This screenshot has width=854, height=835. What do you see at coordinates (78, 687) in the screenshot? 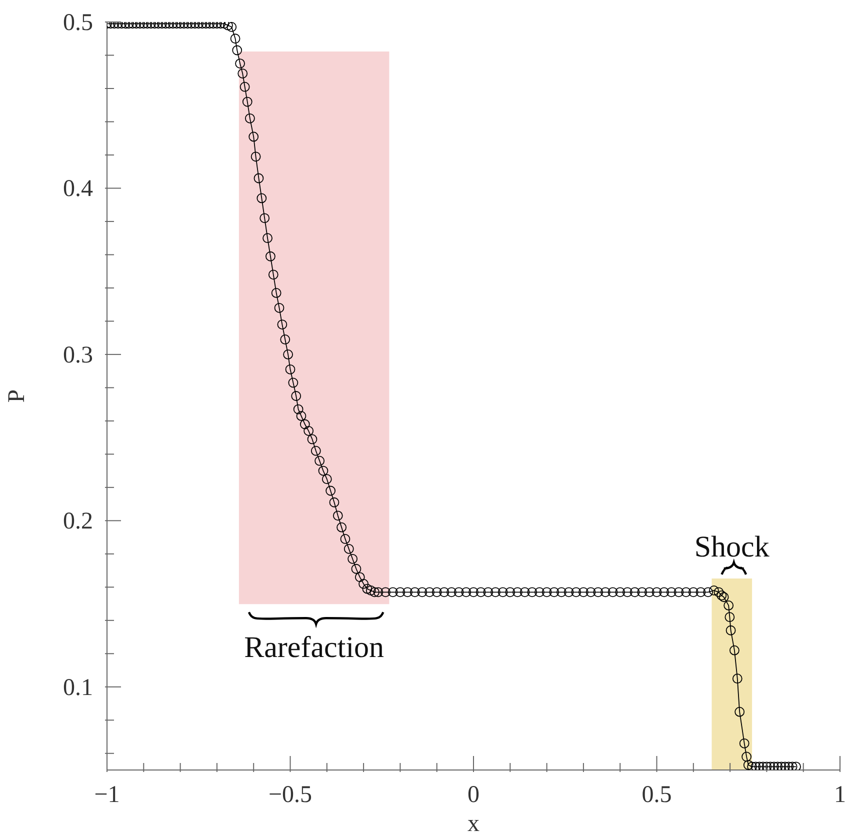
I see `y-tick-label: 0.1` at bounding box center [78, 687].